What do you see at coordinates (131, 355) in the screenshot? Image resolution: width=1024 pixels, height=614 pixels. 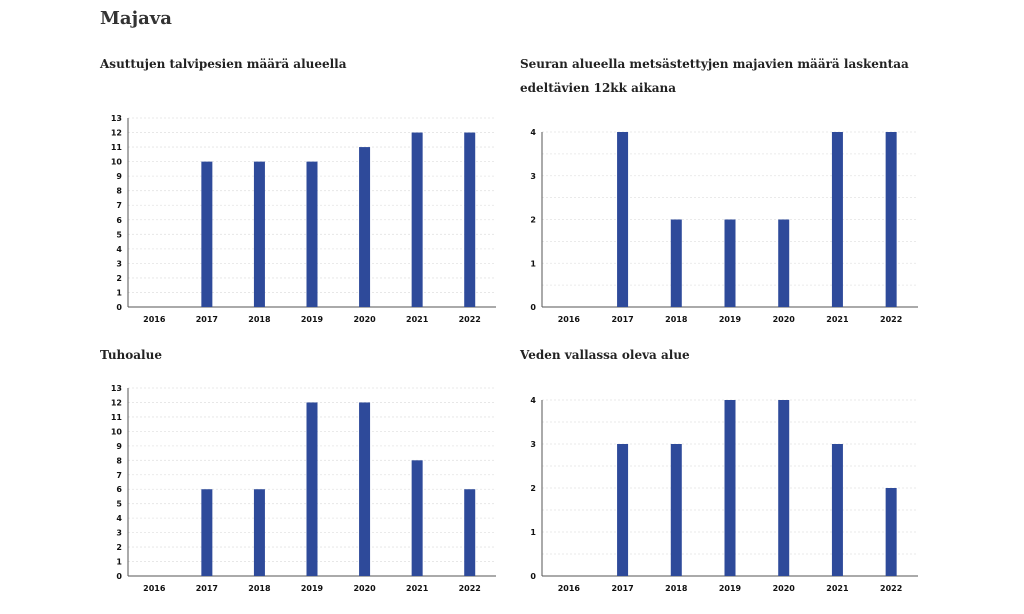 I see `chart-title-3: Tuhoalue` at bounding box center [131, 355].